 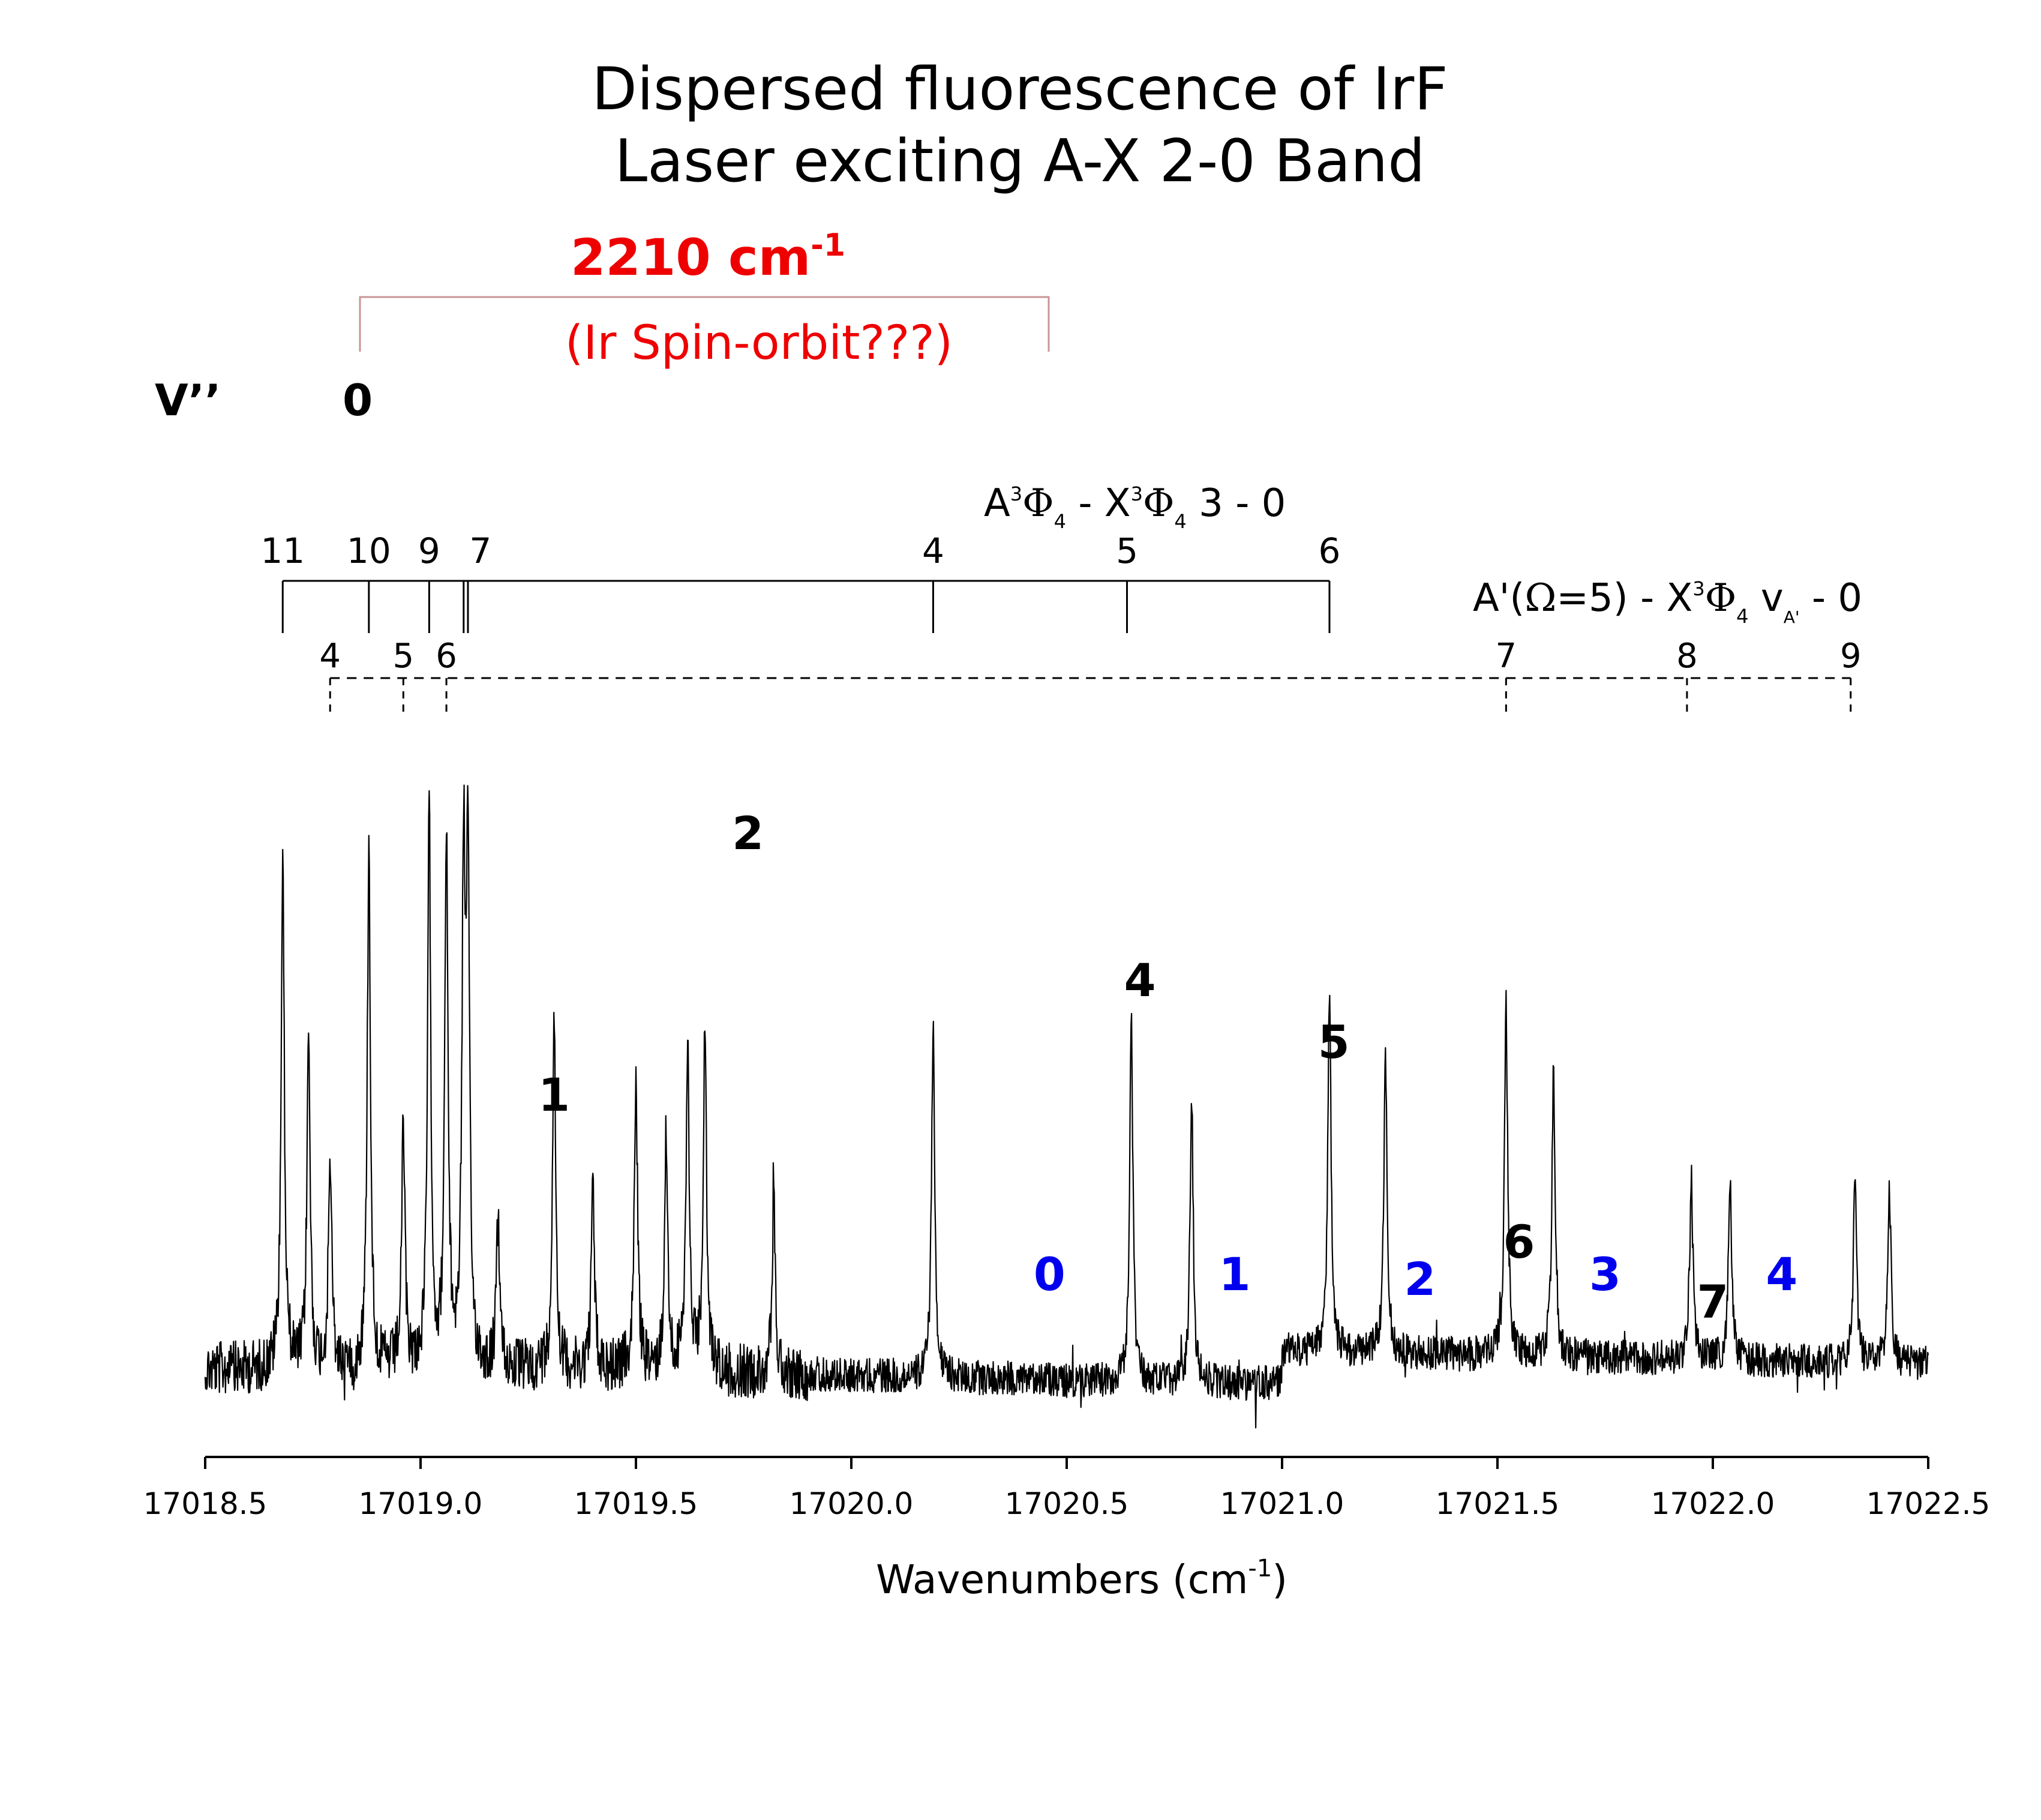 I want to click on peak-label-black: 5, so click(x=1334, y=1042).